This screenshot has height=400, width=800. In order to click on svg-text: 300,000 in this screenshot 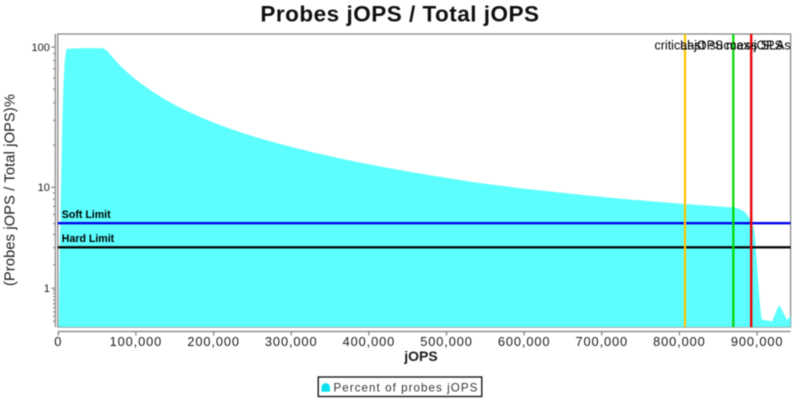, I will do `click(291, 341)`.